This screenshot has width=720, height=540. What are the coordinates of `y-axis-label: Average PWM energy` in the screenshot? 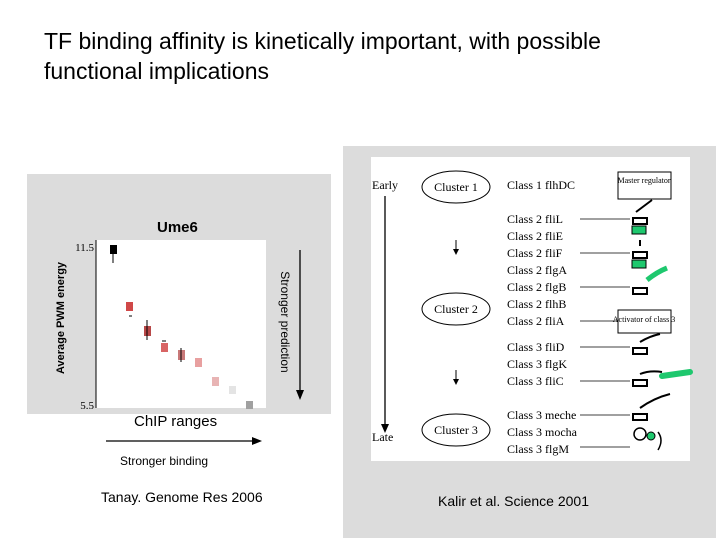 It's located at (61, 318).